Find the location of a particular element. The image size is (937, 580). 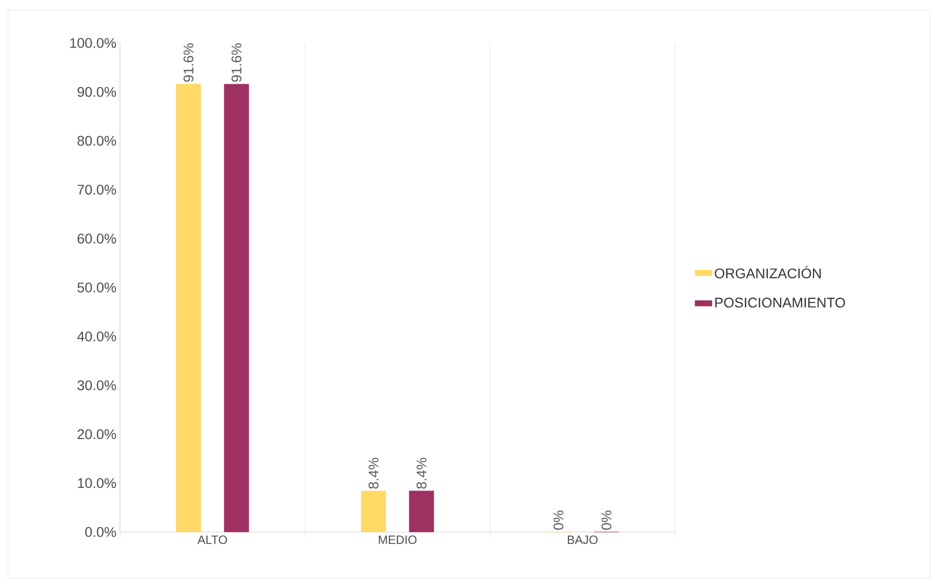

x-tick-label: BAJO is located at coordinates (583, 540).